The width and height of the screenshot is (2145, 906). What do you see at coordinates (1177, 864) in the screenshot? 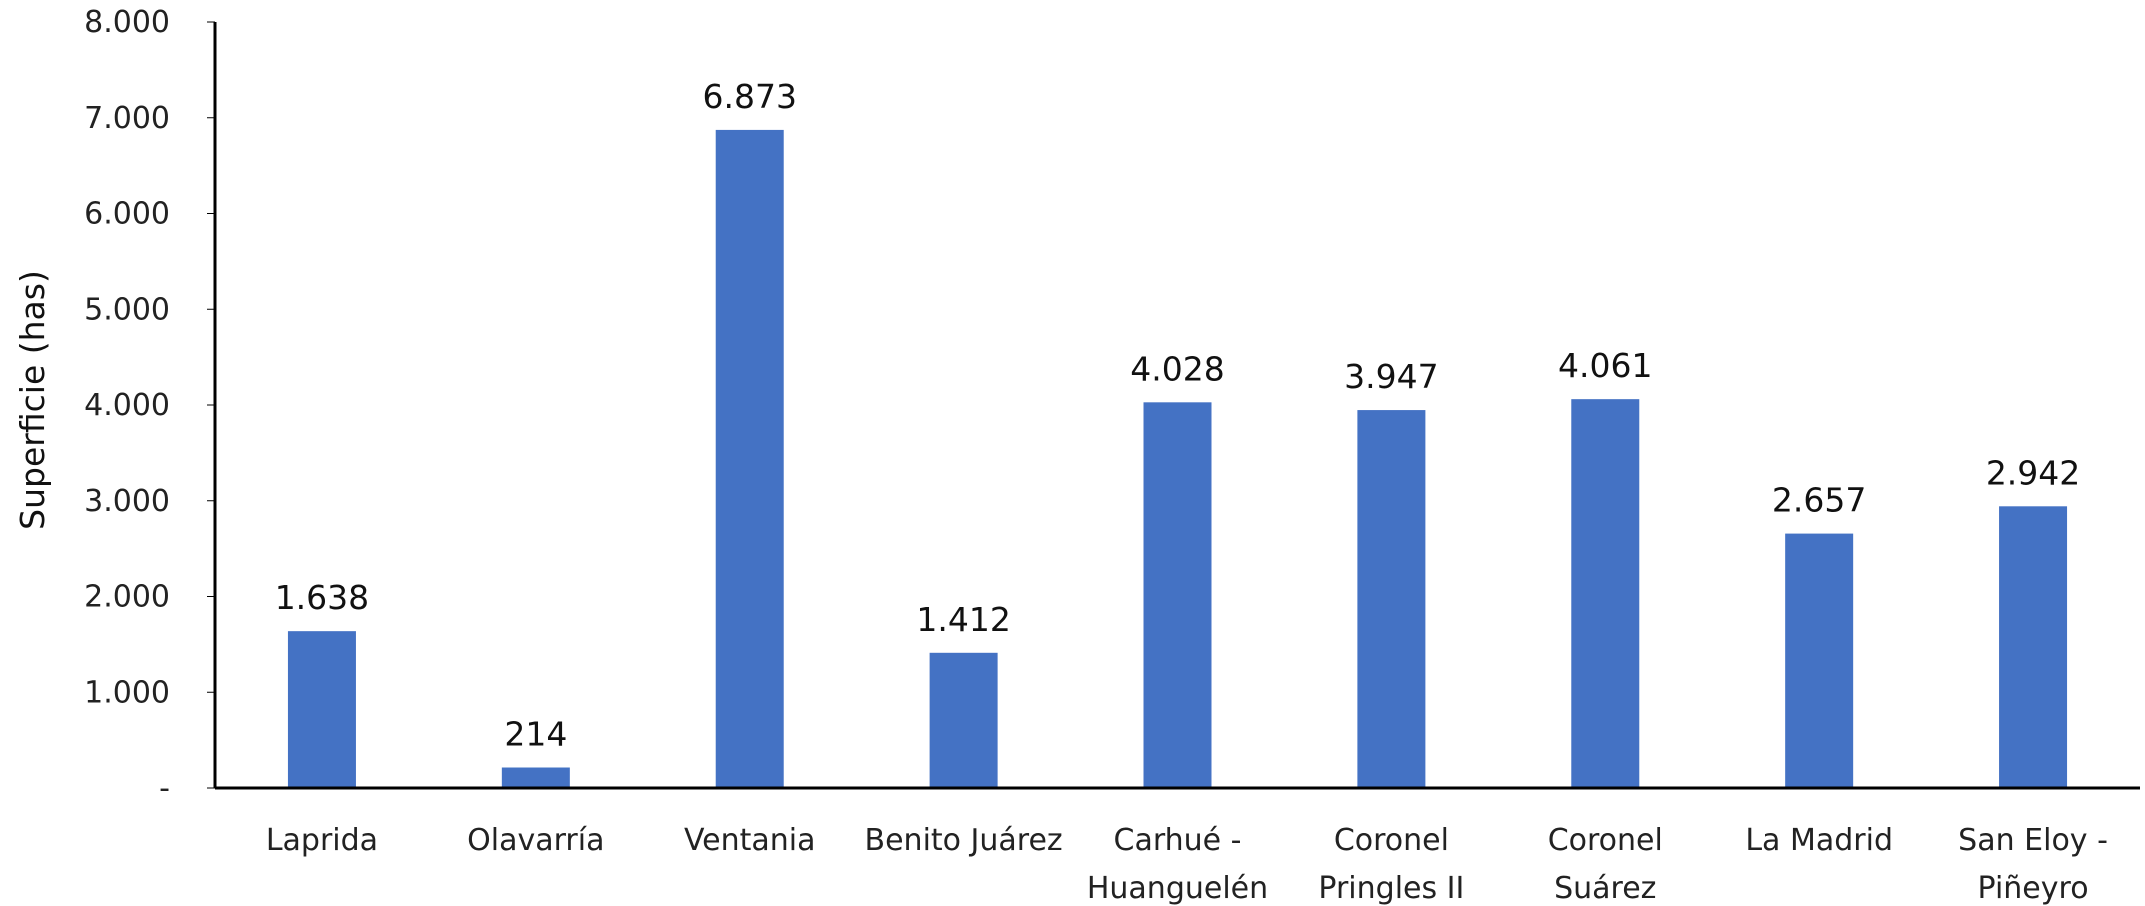
I see `x-tick-label: Carhué - Huanguelén` at bounding box center [1177, 864].